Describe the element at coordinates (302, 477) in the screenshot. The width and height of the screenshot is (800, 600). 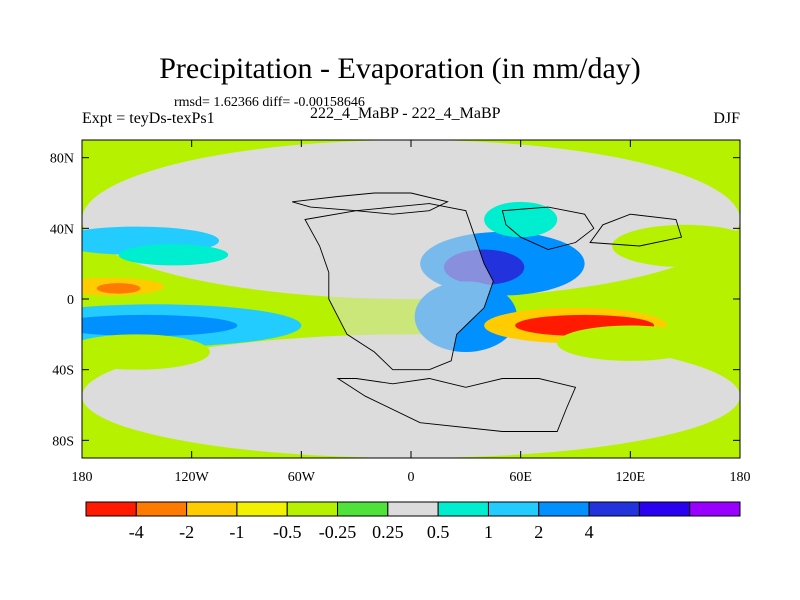
I see `x-tick-label: 60W` at that location.